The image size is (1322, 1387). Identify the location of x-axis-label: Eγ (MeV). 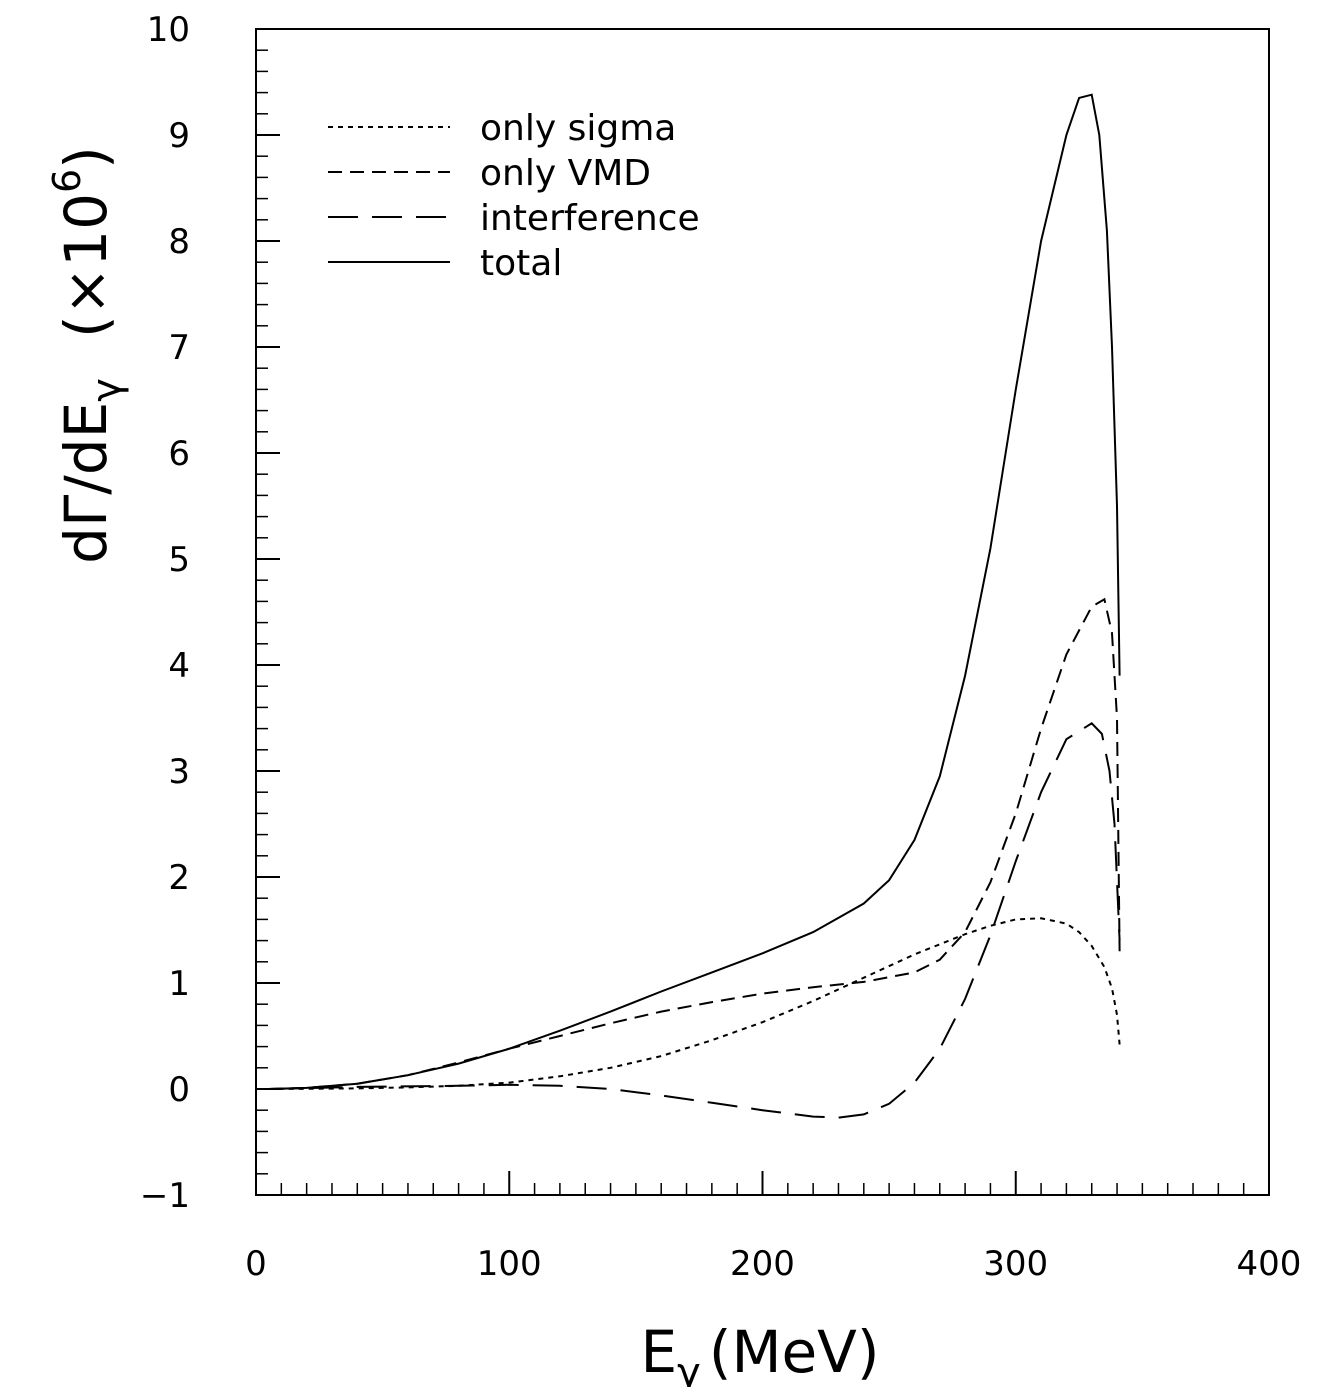
(760, 1352).